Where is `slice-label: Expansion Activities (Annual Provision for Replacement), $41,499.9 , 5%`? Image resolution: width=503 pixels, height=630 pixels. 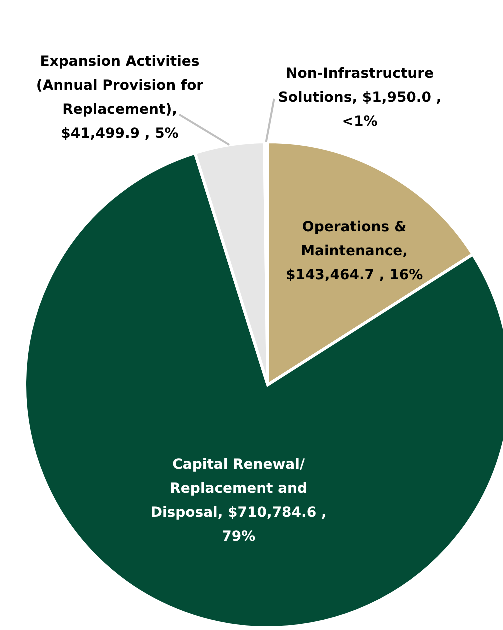 slice-label: Expansion Activities (Annual Provision for Replacement), $41,499.9 , 5% is located at coordinates (120, 98).